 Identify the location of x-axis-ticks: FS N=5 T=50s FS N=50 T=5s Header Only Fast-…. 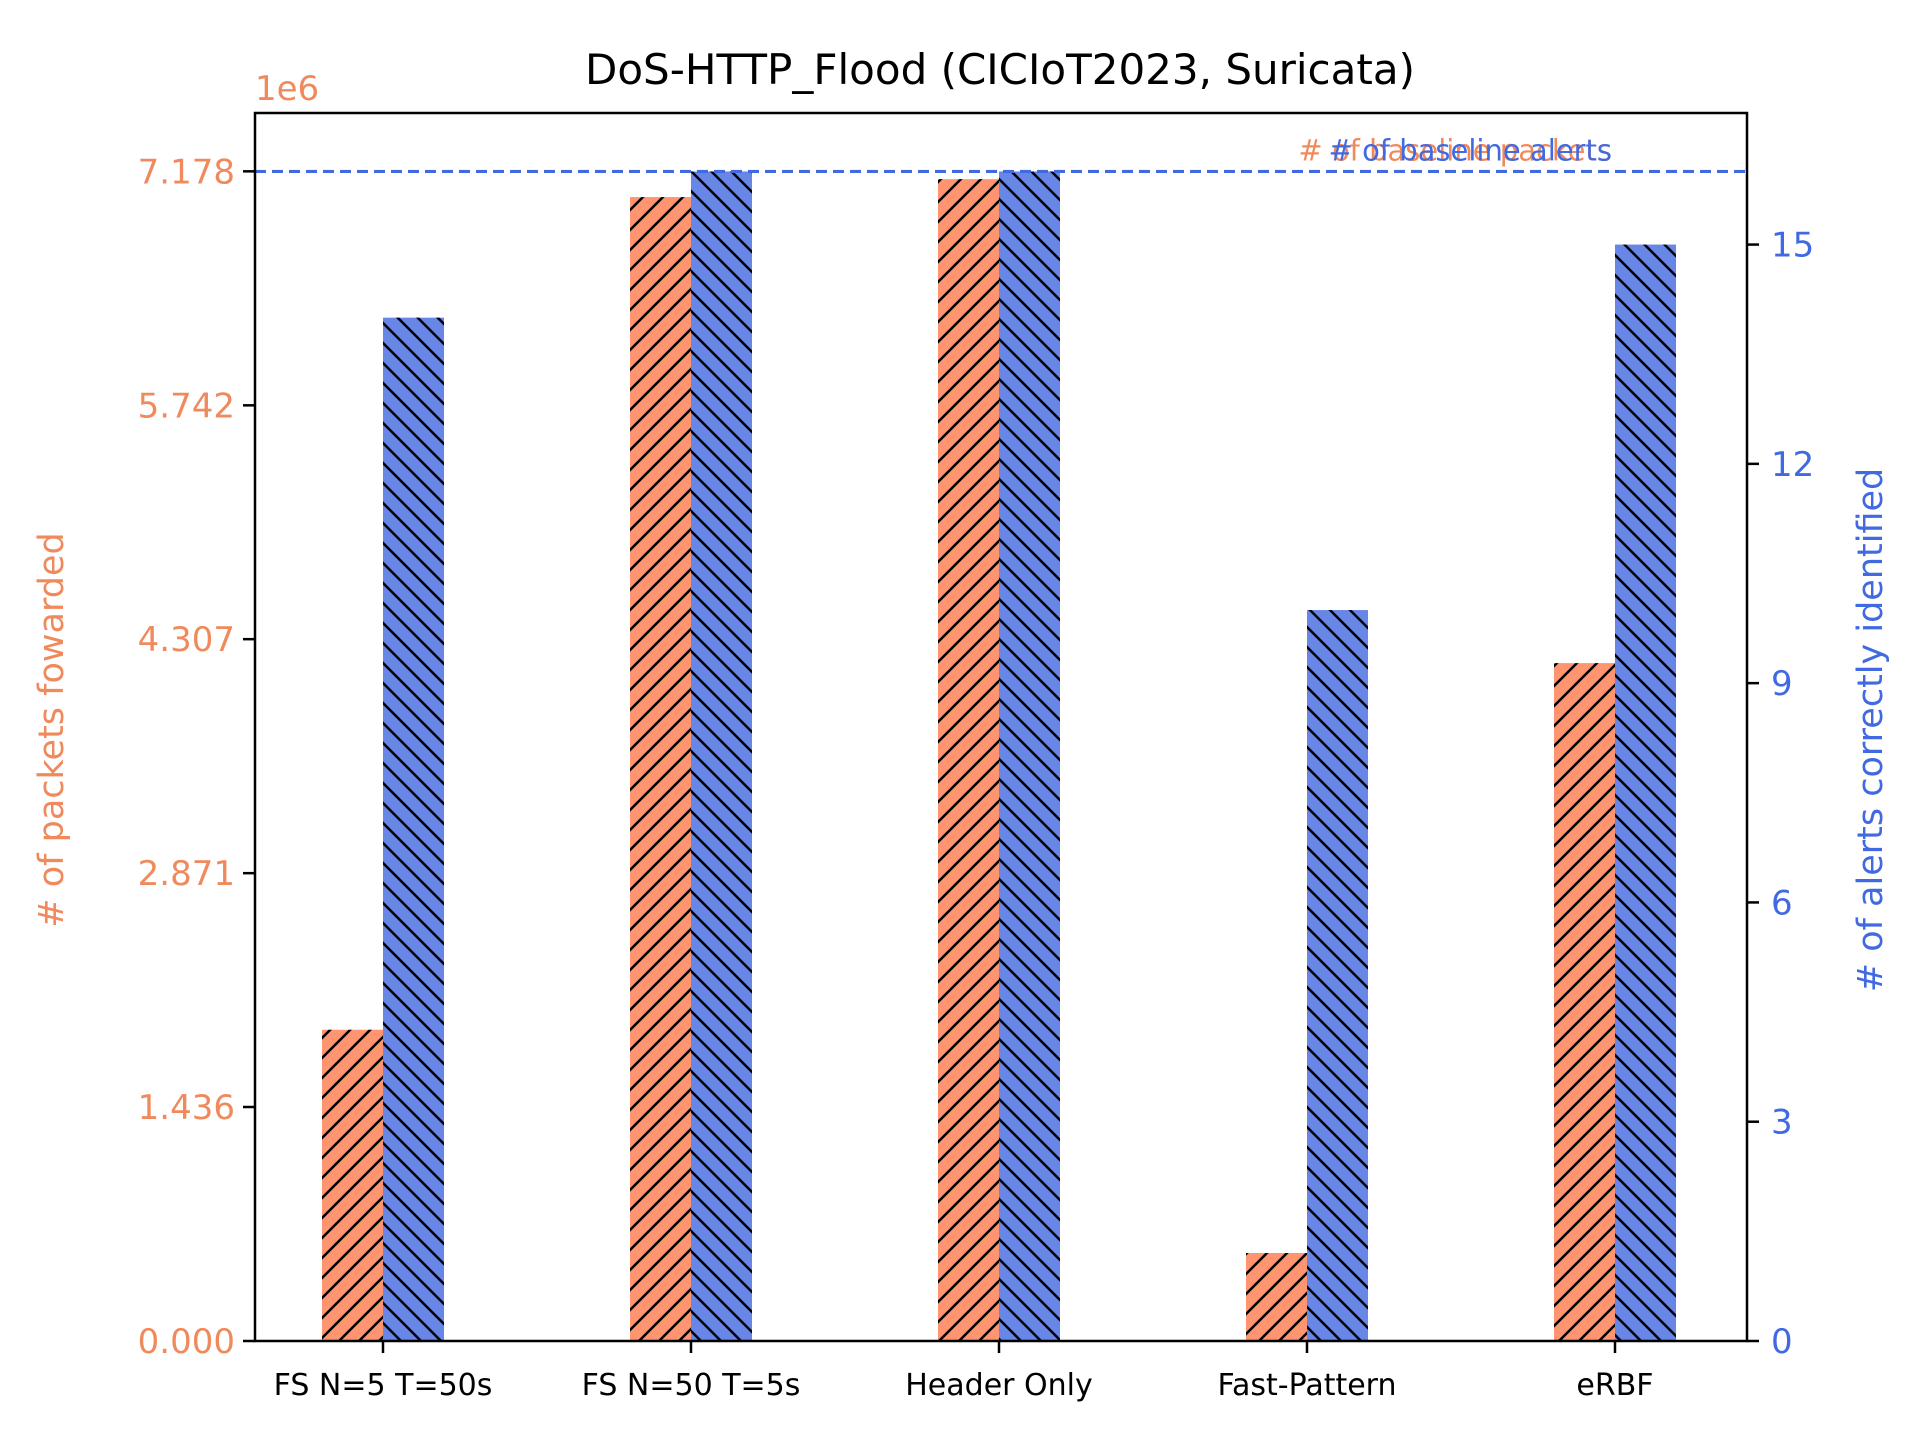
(964, 1372).